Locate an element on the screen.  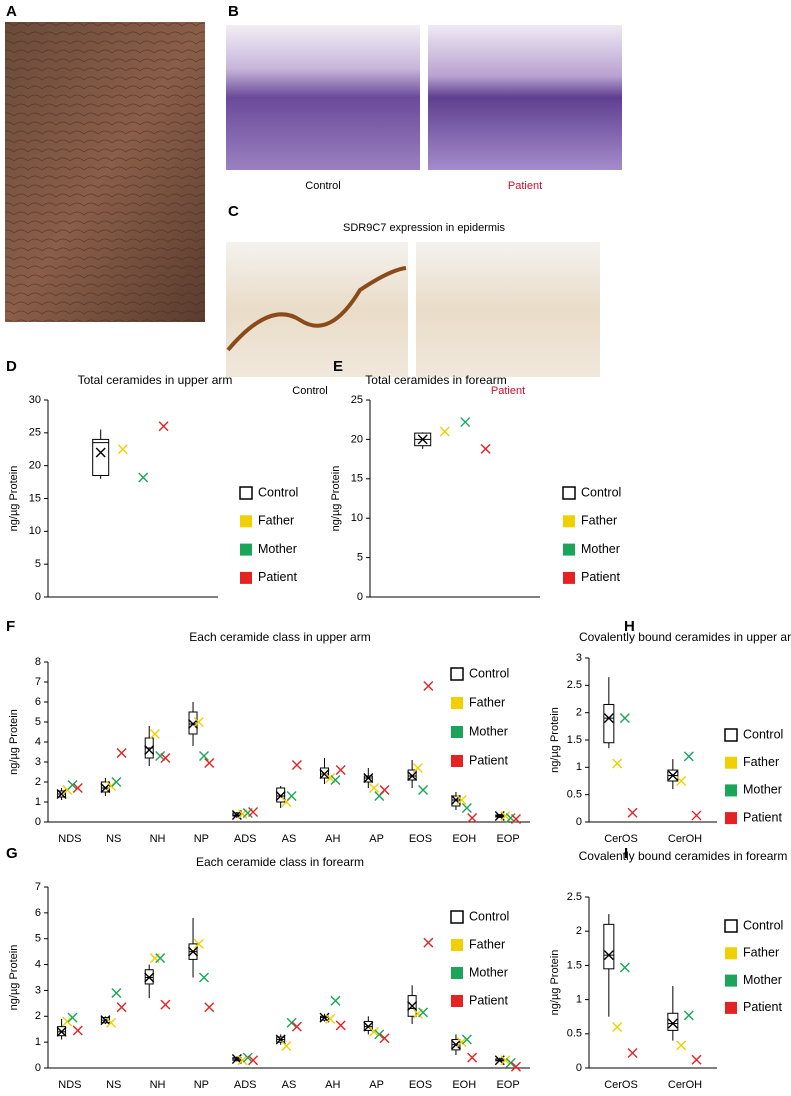
chart-title: Each ceramide class in forearm is located at coordinates (280, 862).